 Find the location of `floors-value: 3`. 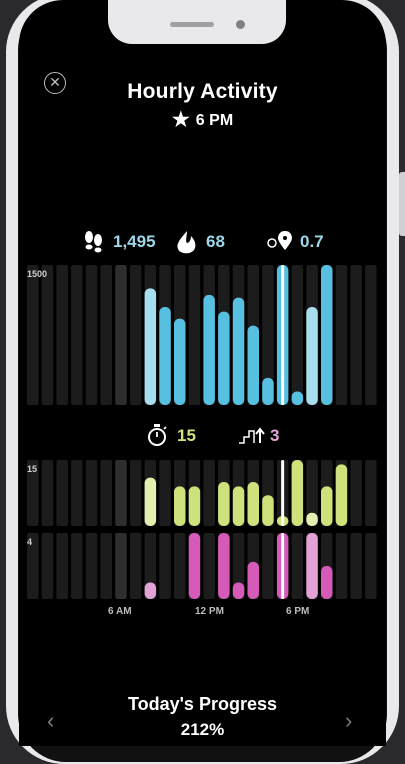

floors-value: 3 is located at coordinates (275, 435).